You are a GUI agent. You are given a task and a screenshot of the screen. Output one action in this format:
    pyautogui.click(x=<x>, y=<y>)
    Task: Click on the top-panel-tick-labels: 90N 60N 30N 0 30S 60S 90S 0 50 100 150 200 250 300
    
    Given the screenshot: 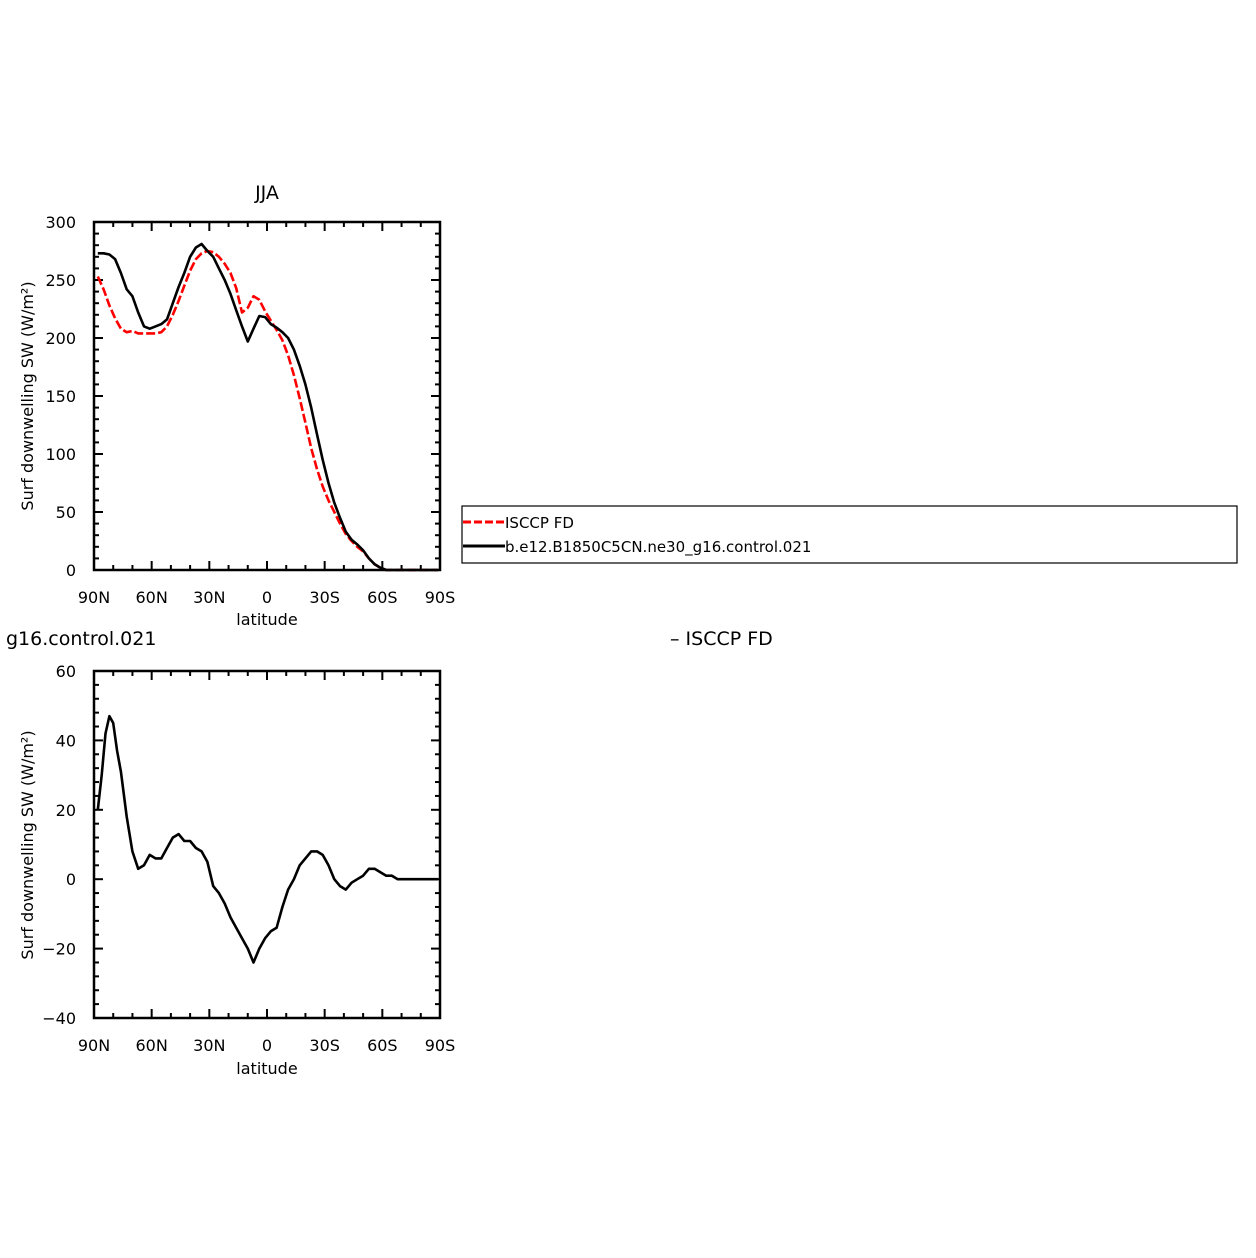 What is the action you would take?
    pyautogui.click(x=250, y=410)
    